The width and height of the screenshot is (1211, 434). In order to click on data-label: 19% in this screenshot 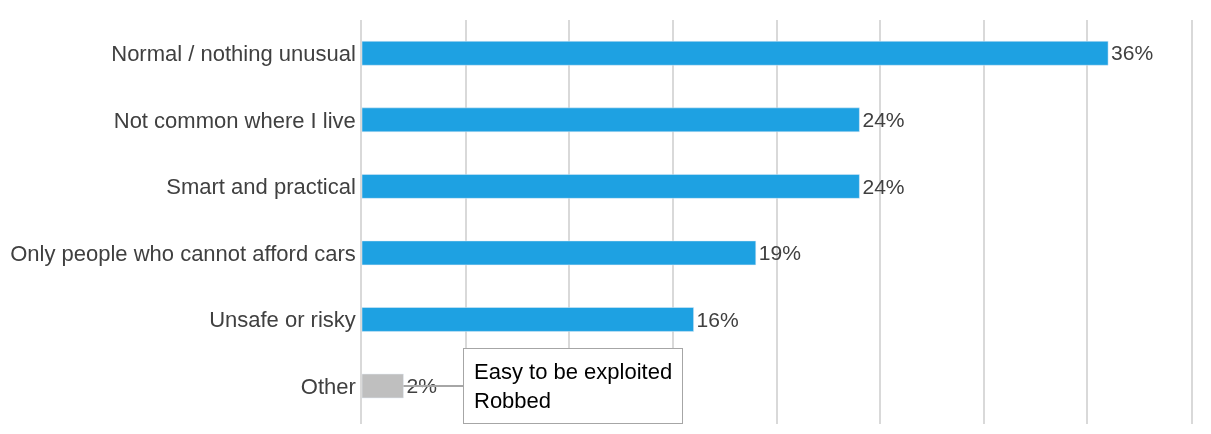, I will do `click(779, 253)`.